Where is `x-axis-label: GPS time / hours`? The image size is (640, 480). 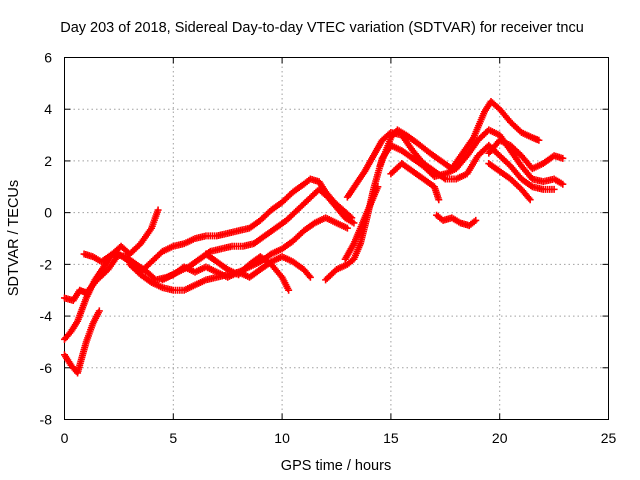
x-axis-label: GPS time / hours is located at coordinates (336, 466).